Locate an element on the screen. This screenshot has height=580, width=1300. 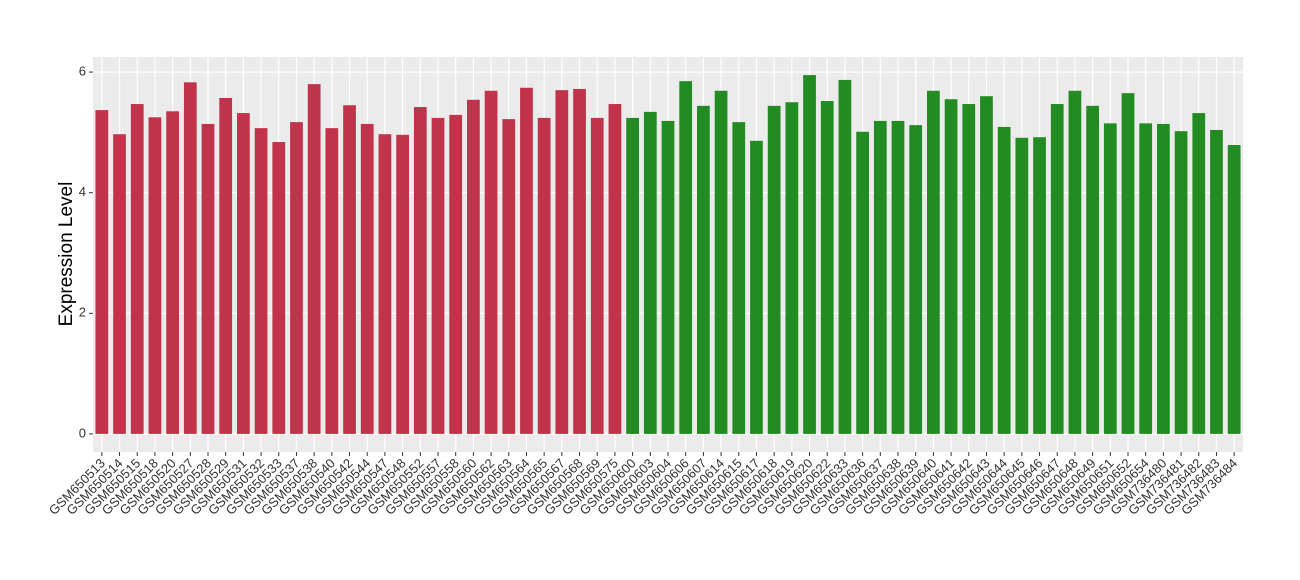
y-tick-label: 6 is located at coordinates (82, 71).